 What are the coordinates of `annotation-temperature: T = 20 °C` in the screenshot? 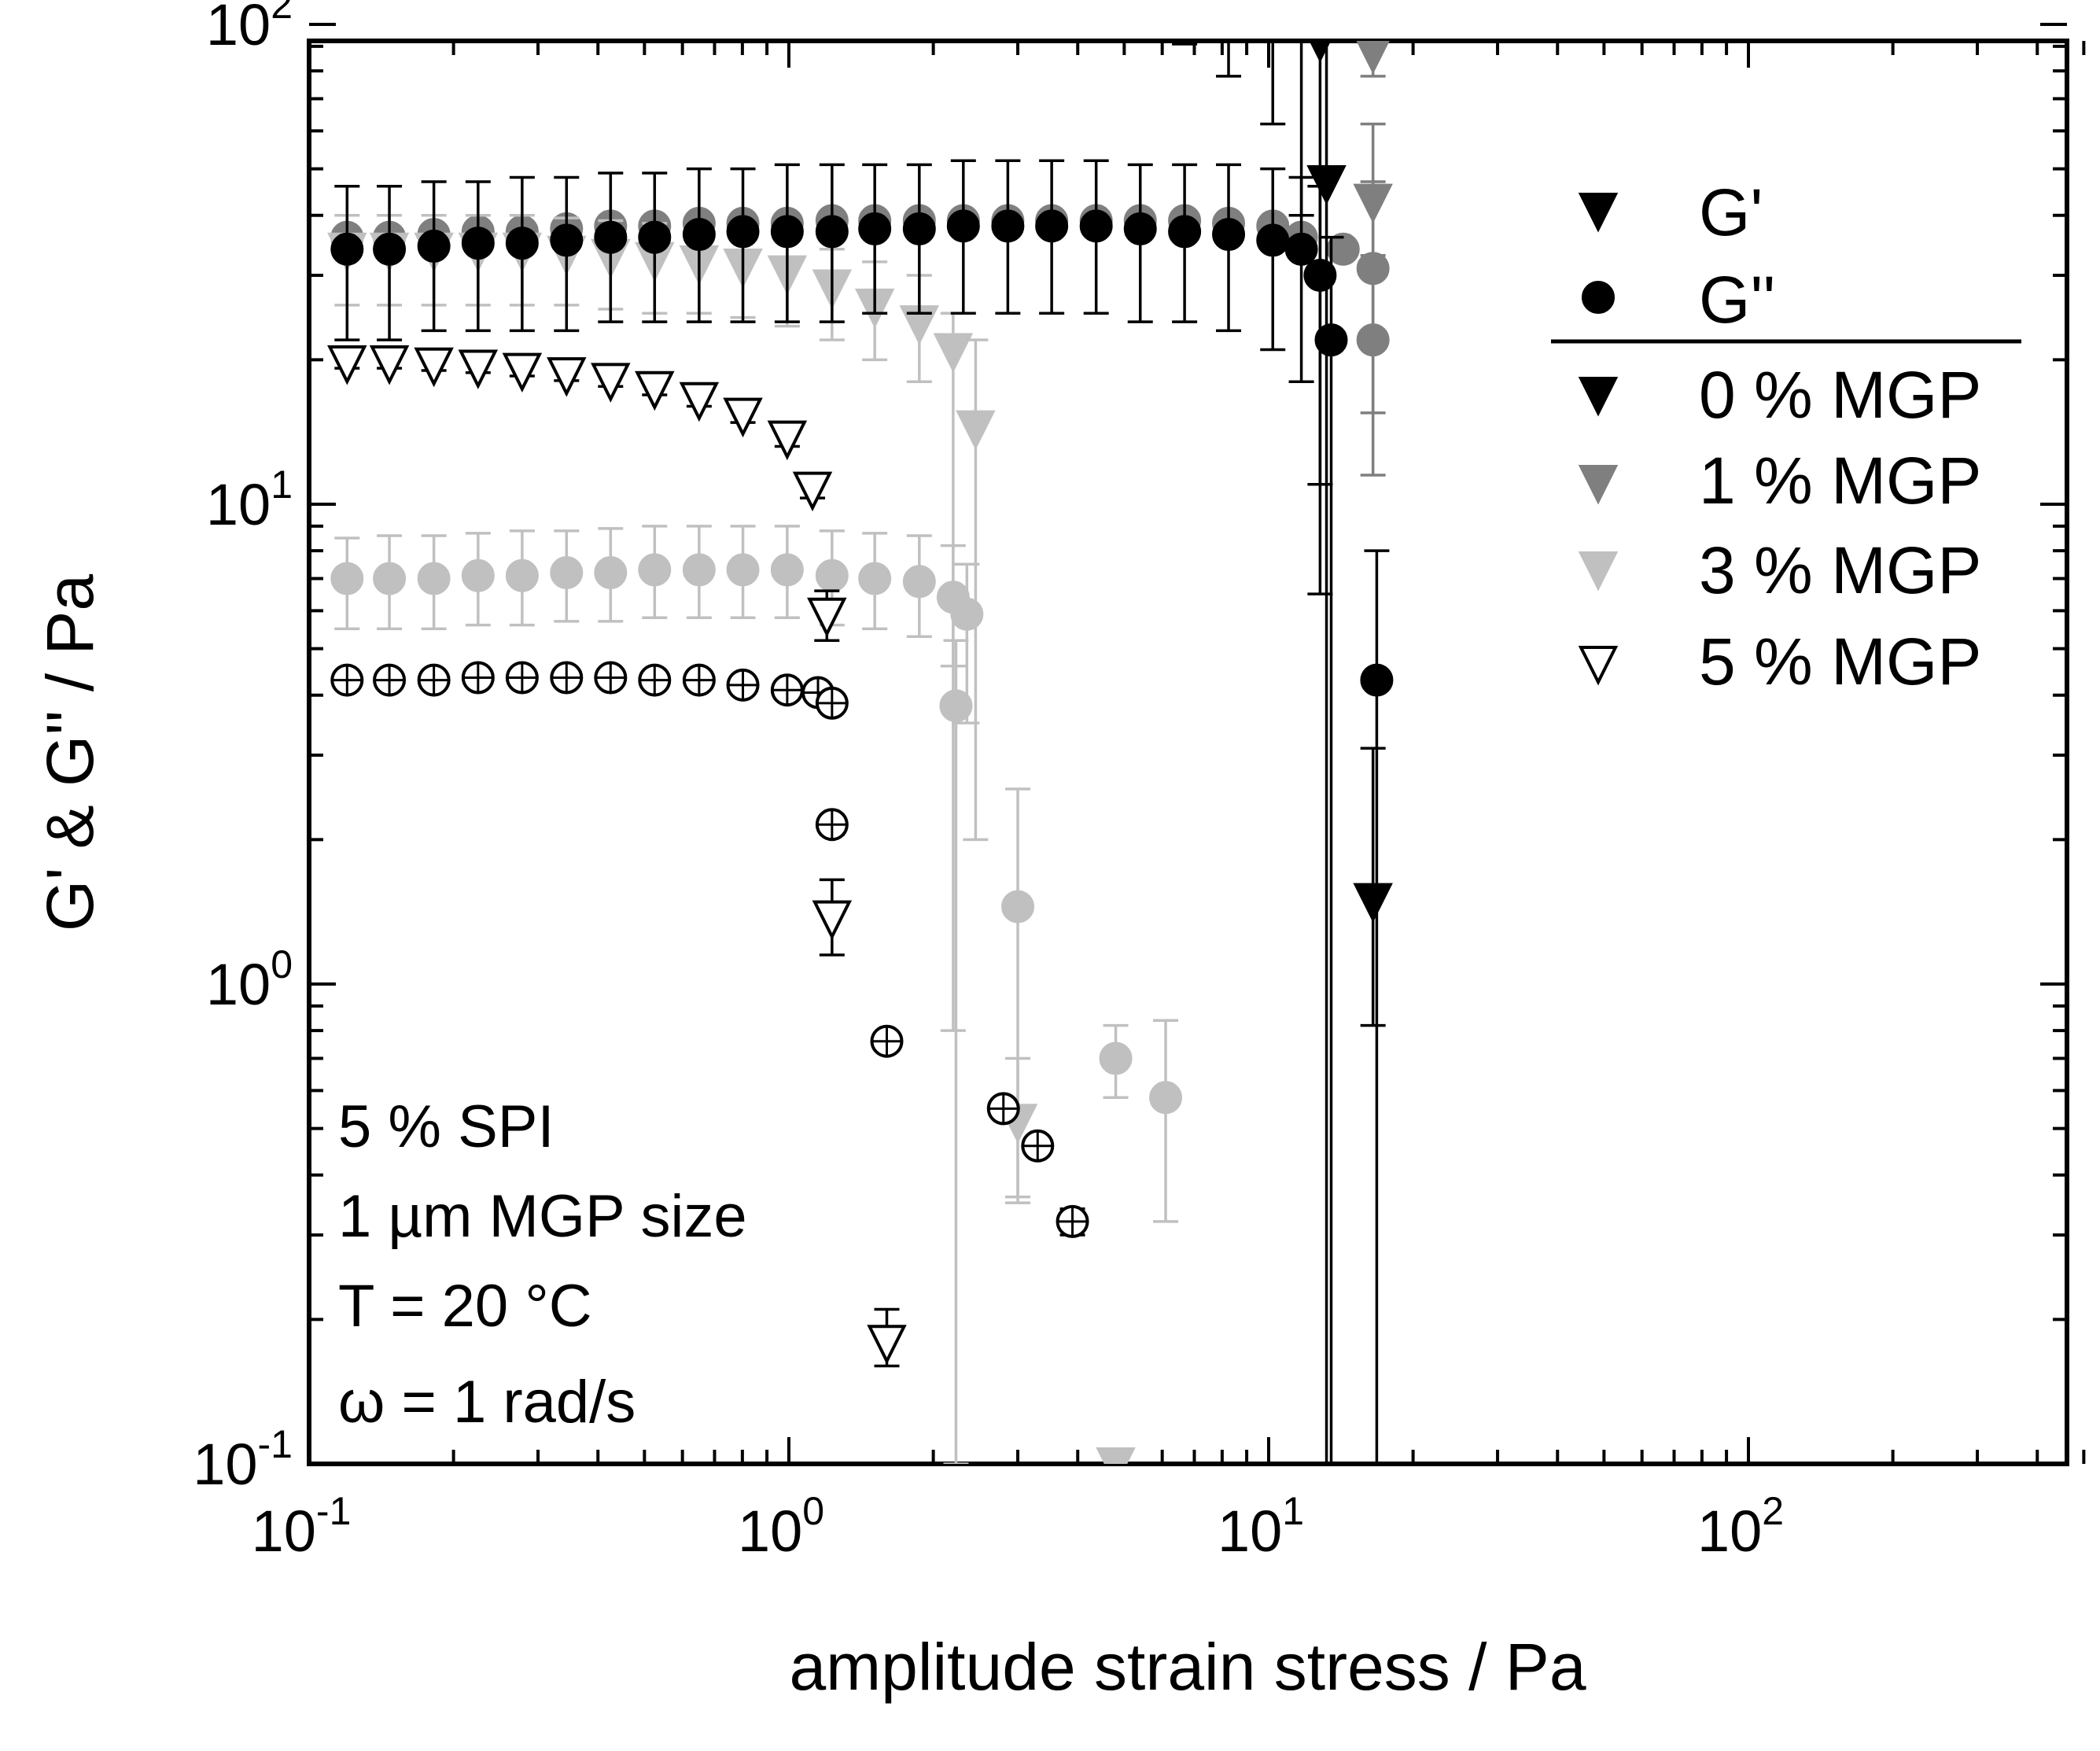 It's located at (465, 1306).